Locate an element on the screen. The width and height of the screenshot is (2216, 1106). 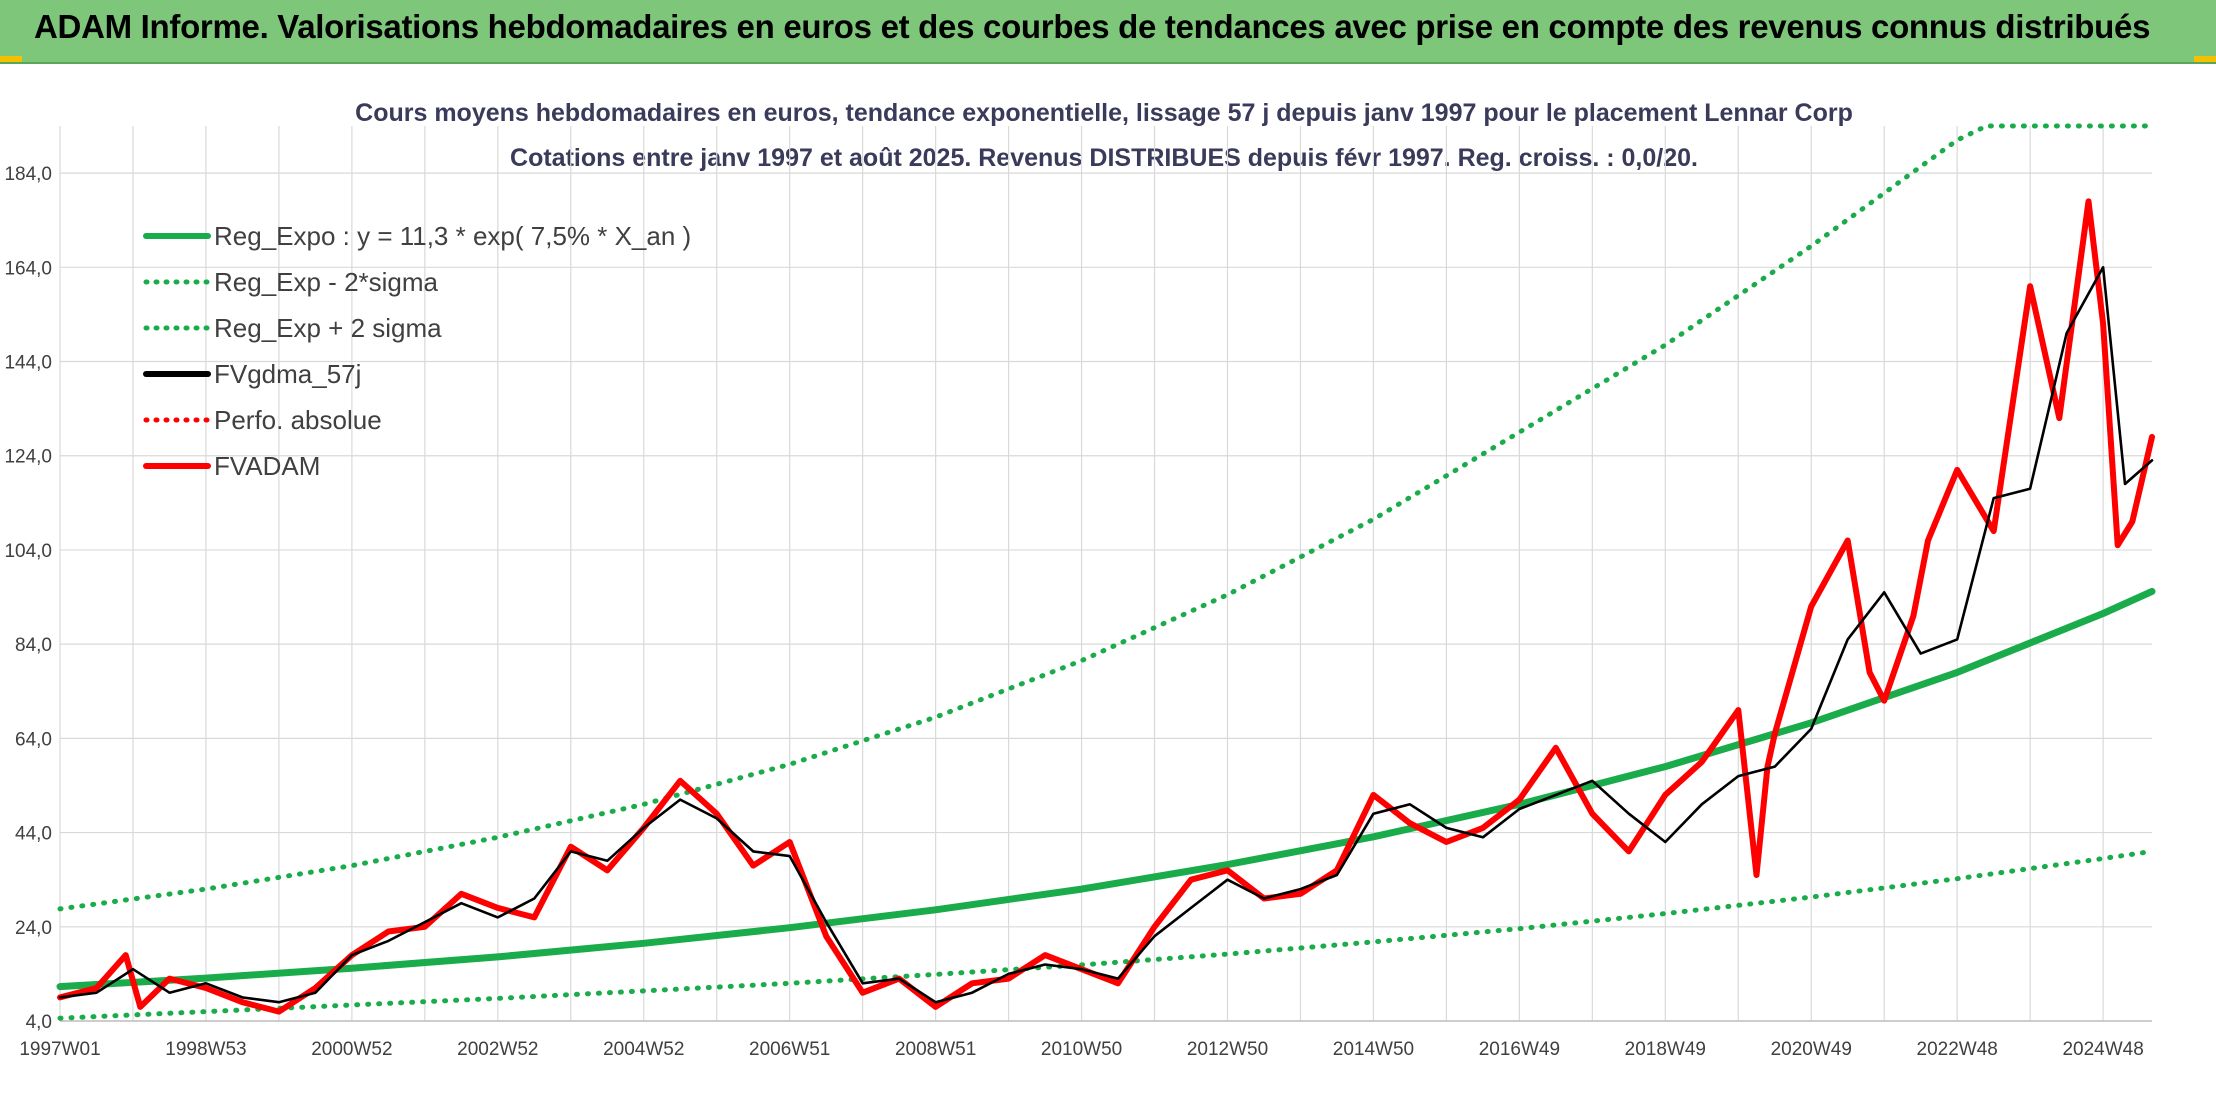
x-tick-label: 1998W53 is located at coordinates (205, 1049).